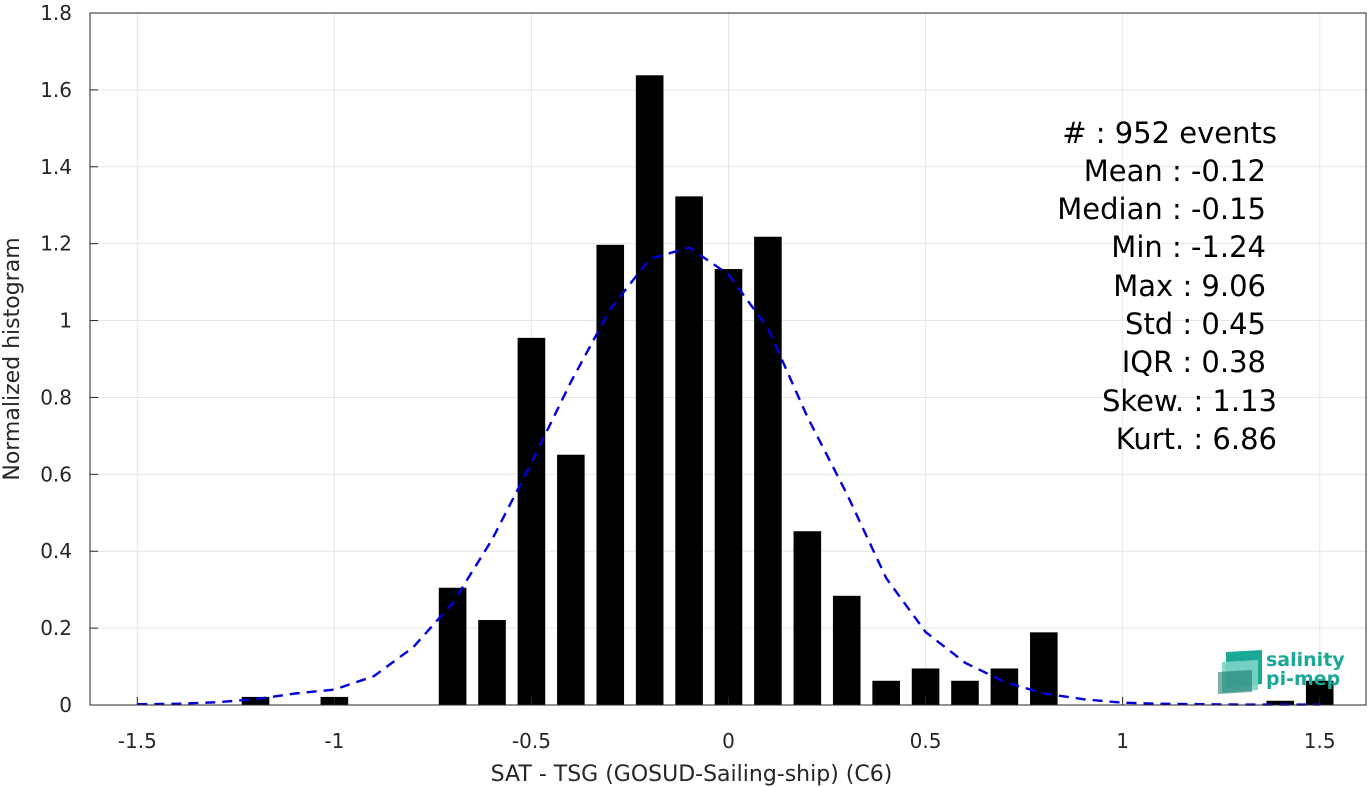 The height and width of the screenshot is (787, 1367). What do you see at coordinates (531, 741) in the screenshot?
I see `x-tick-label: -0.5` at bounding box center [531, 741].